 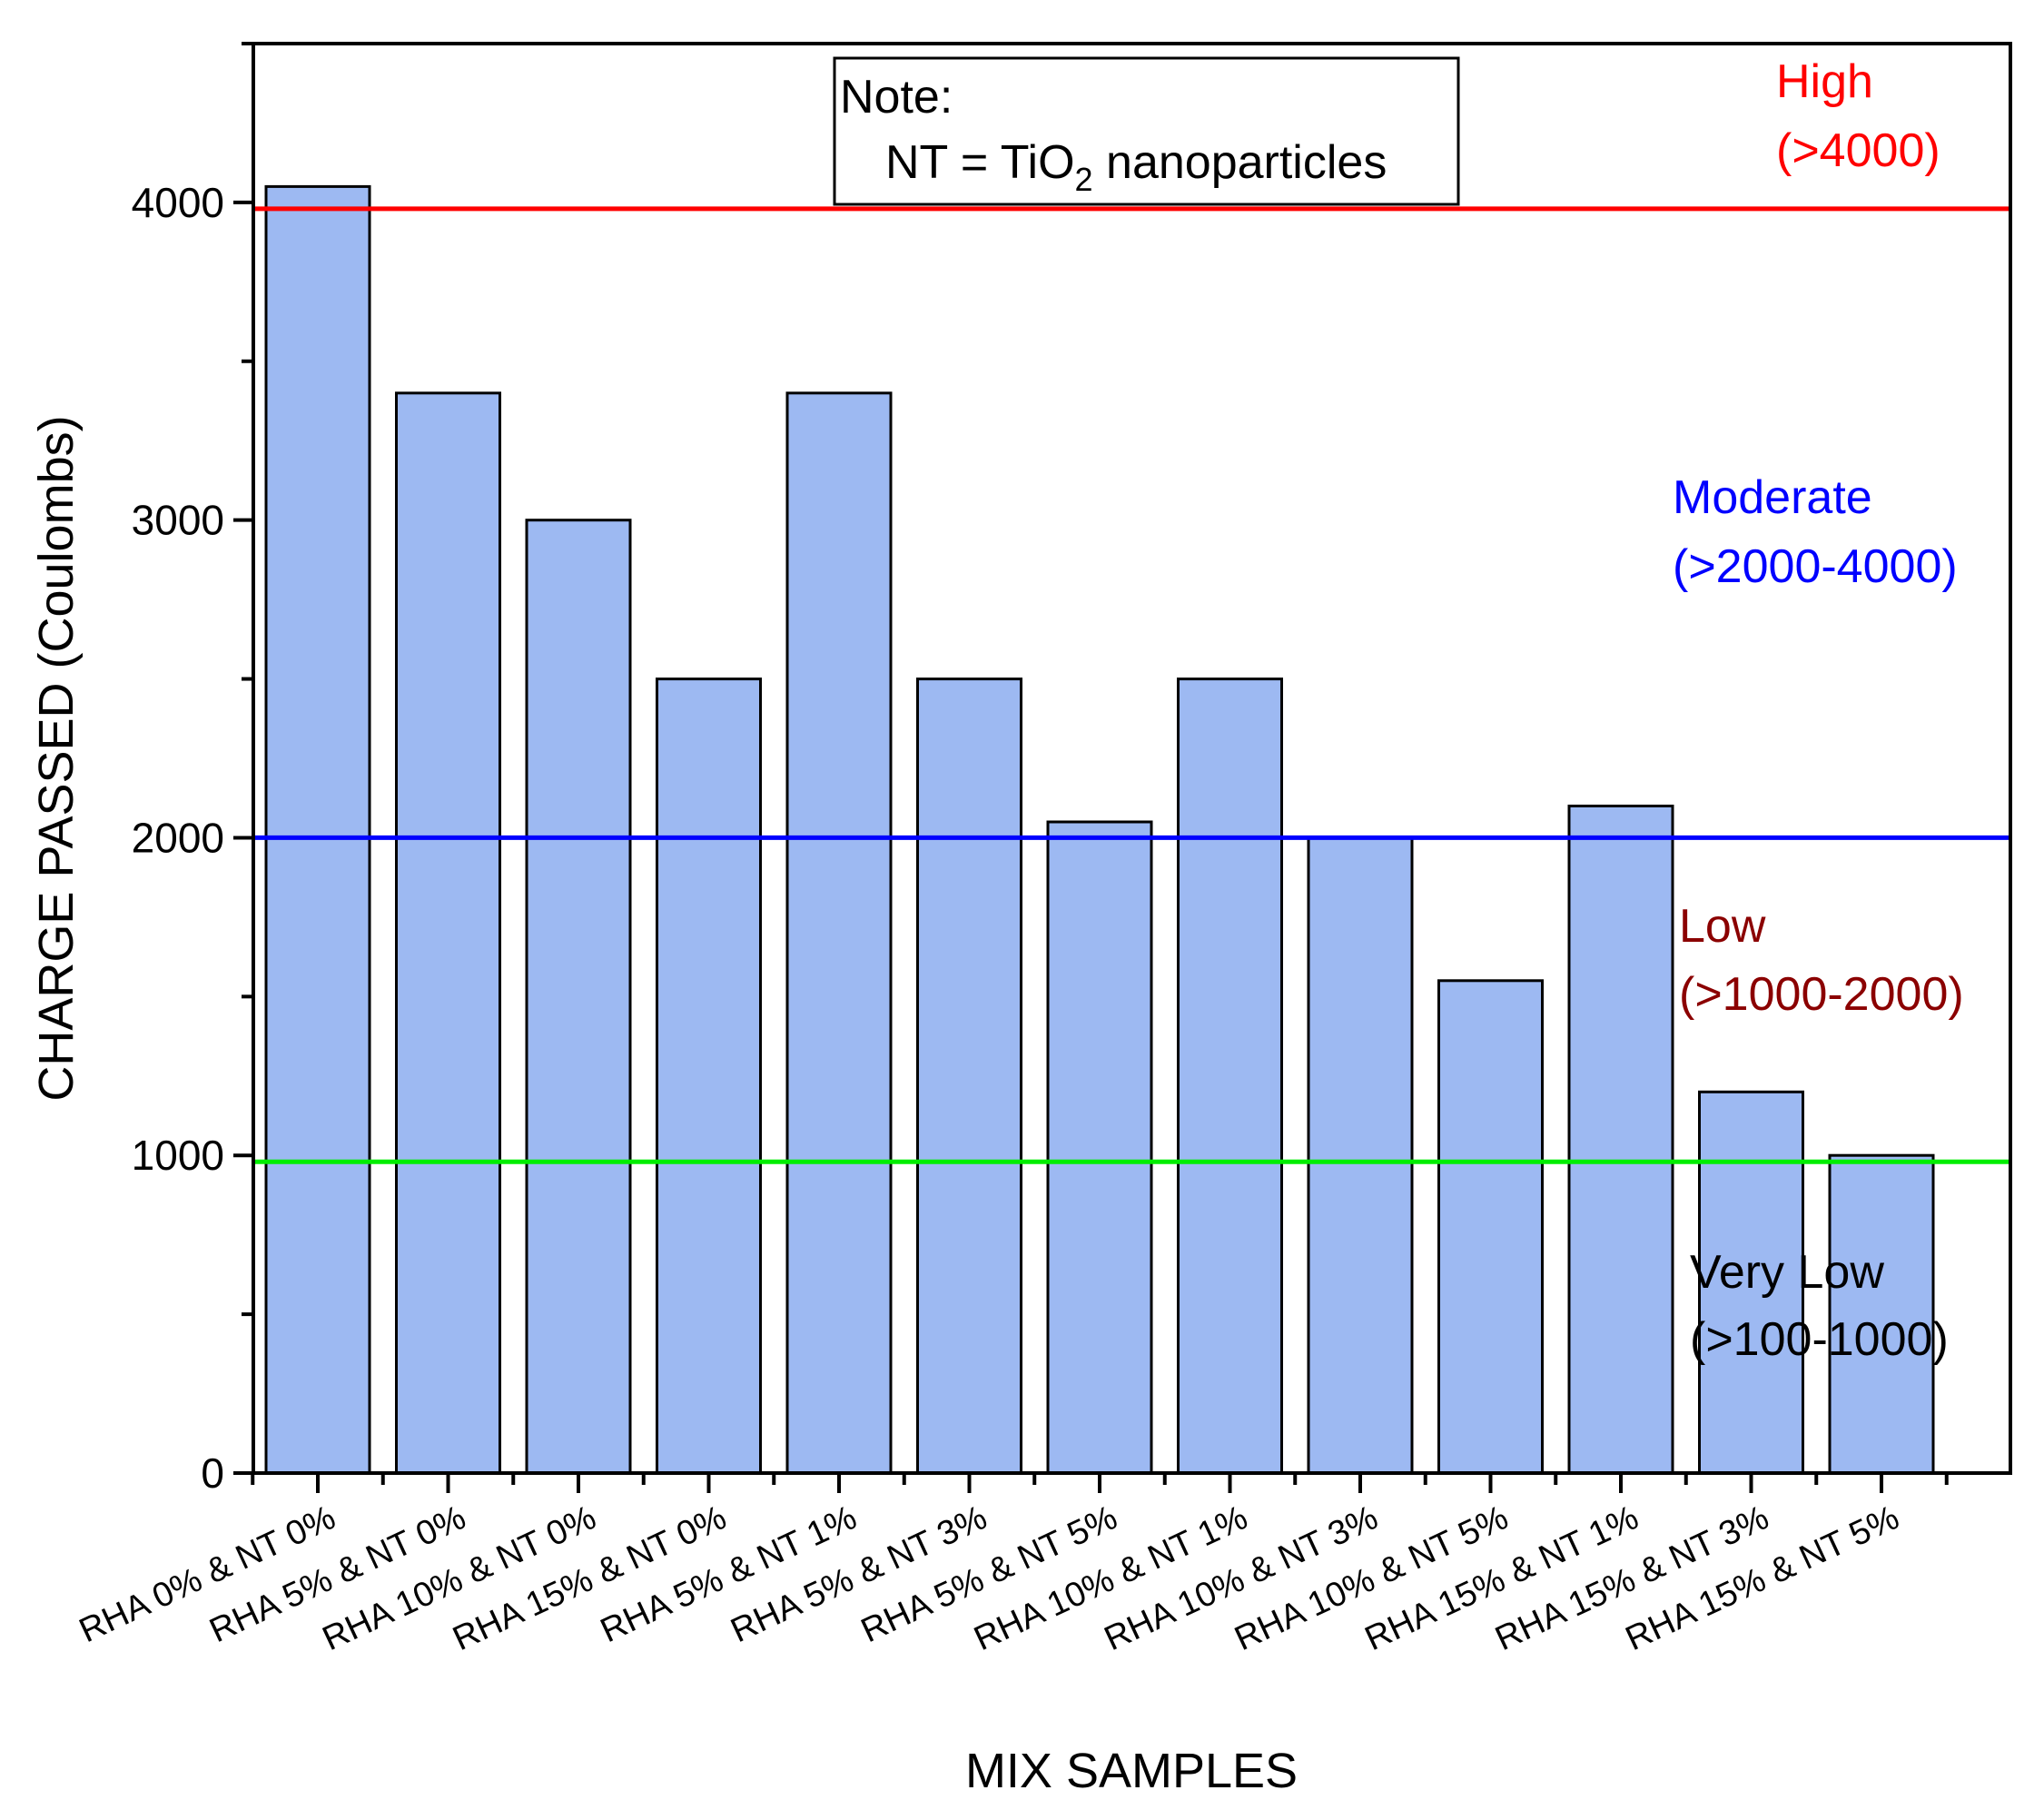 I want to click on zone-low-range: (>1000-2000), so click(x=1821, y=995).